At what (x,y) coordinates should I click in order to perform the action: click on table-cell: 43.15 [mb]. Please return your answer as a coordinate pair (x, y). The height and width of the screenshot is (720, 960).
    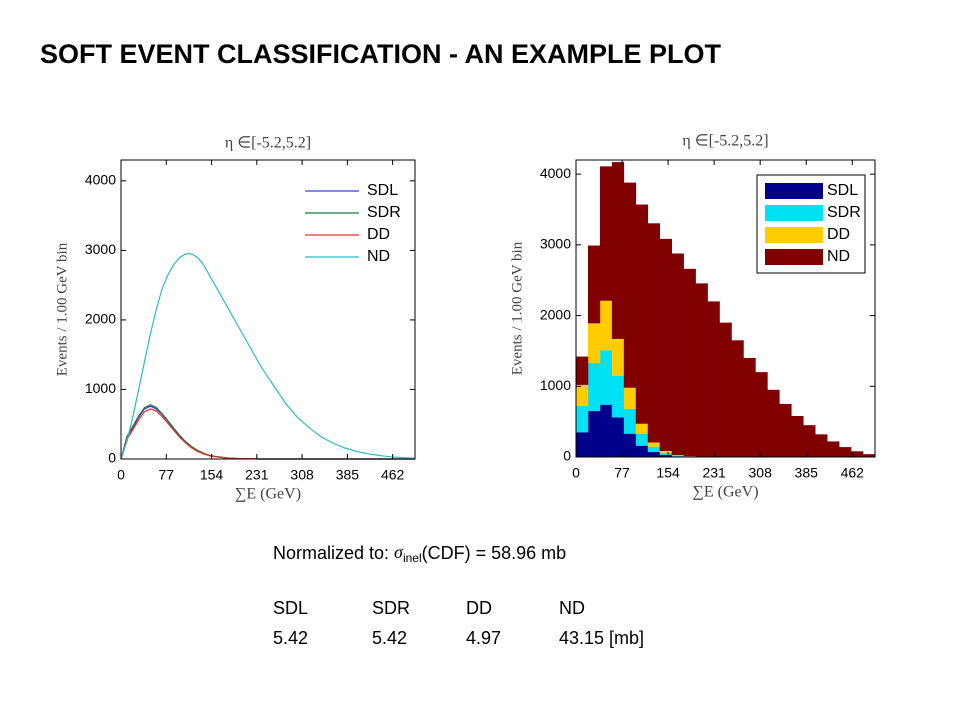
    Looking at the image, I should click on (601, 638).